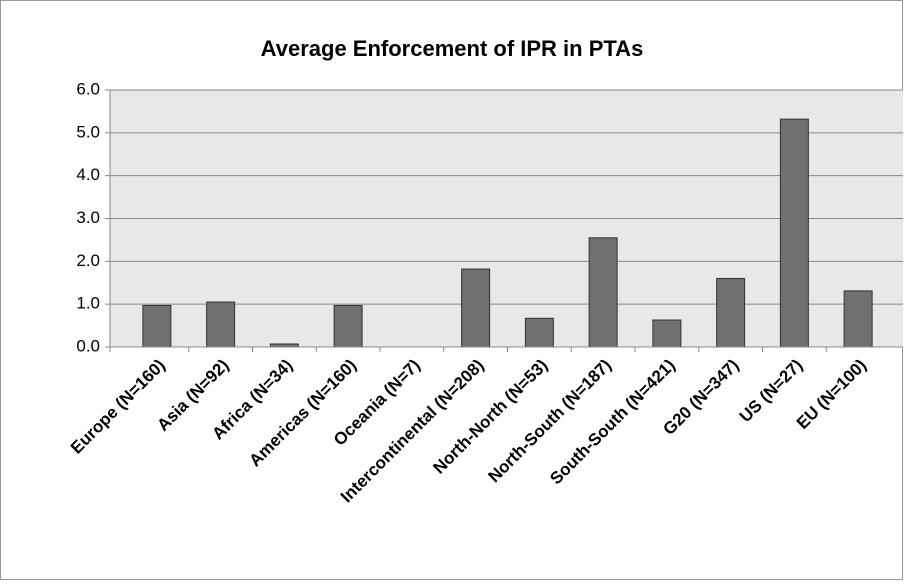 The height and width of the screenshot is (586, 904). Describe the element at coordinates (88, 260) in the screenshot. I see `y-tick-label: 2.0` at that location.